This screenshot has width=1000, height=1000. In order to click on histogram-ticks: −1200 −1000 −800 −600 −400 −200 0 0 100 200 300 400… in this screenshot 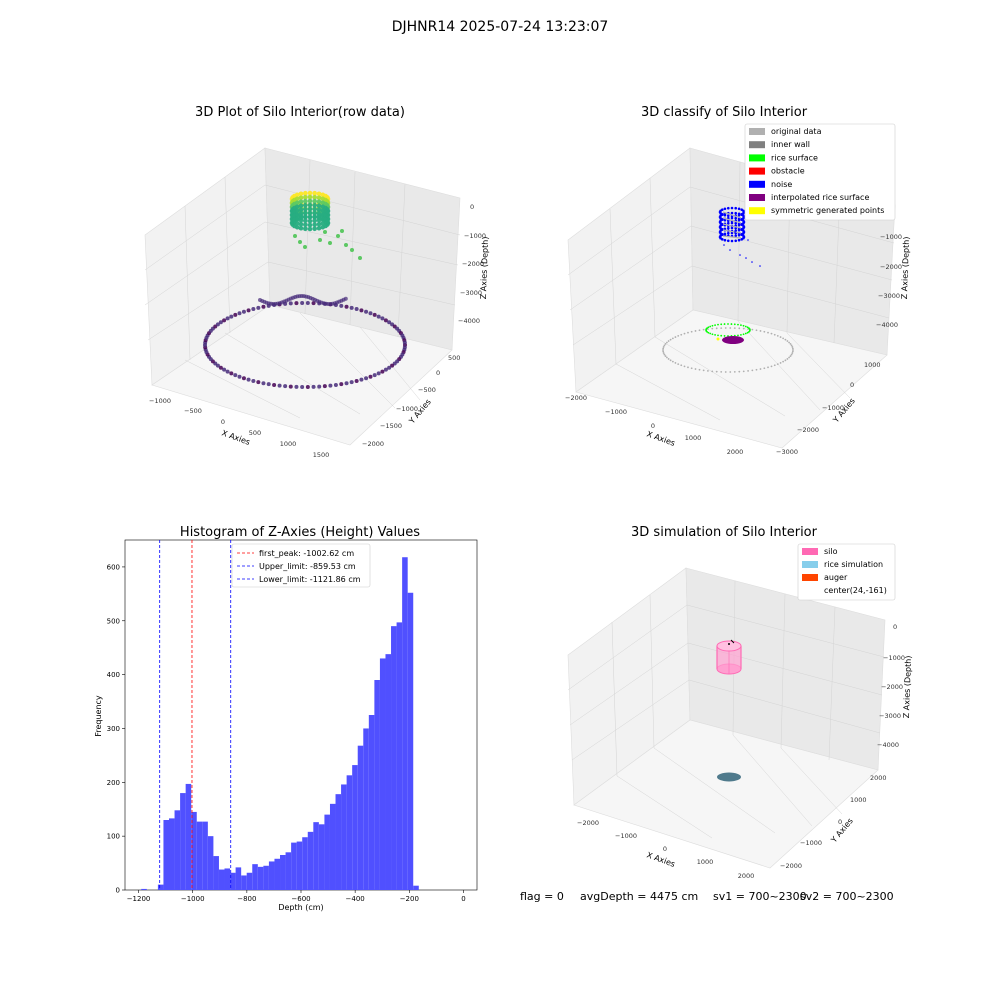, I will do `click(286, 733)`.